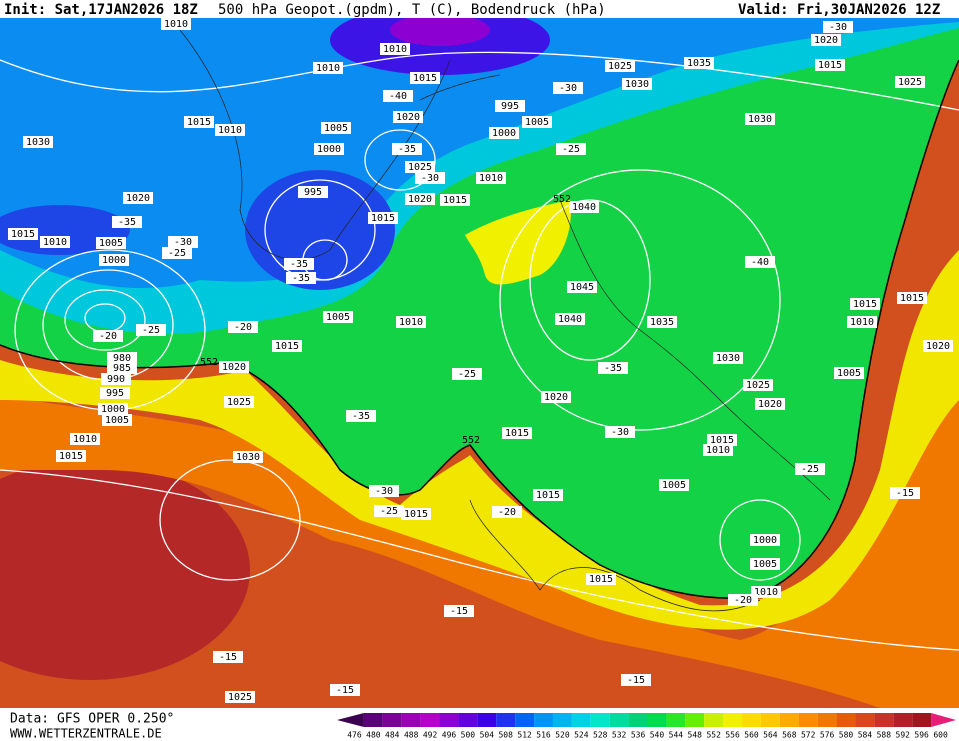 This screenshot has height=741, width=959. I want to click on colorbar-label: 504, so click(487, 735).